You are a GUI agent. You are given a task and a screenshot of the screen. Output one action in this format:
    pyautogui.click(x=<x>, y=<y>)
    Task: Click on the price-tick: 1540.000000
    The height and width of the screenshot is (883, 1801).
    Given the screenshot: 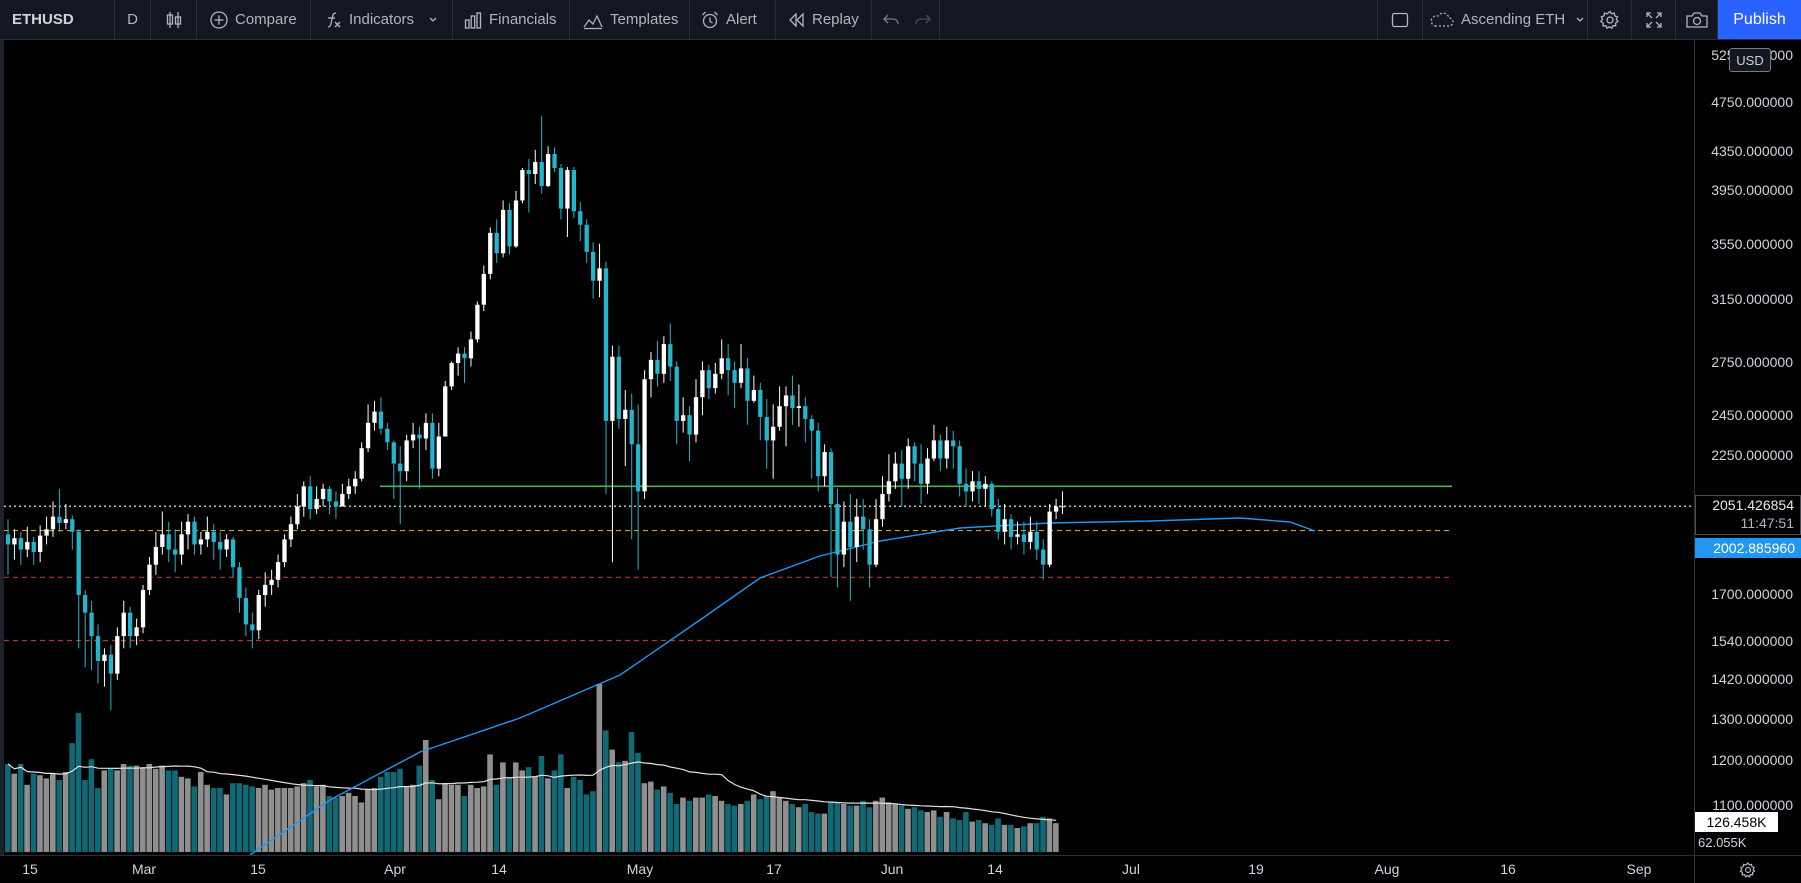 What is the action you would take?
    pyautogui.click(x=1752, y=641)
    